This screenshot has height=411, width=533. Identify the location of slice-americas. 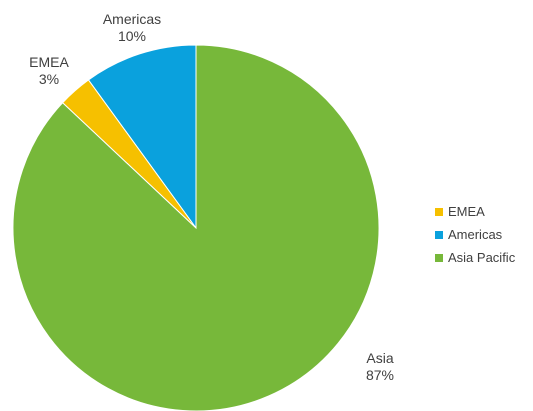
(142, 137).